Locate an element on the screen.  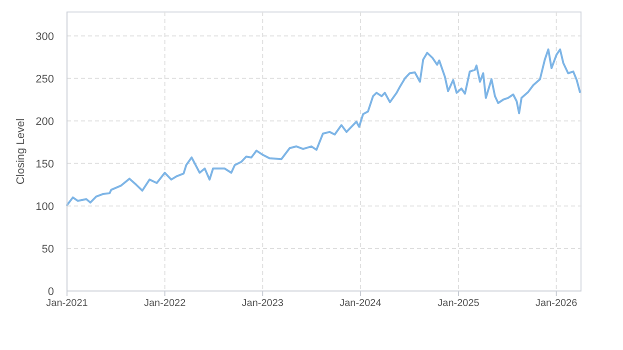
y-tick-label: 100 is located at coordinates (45, 206).